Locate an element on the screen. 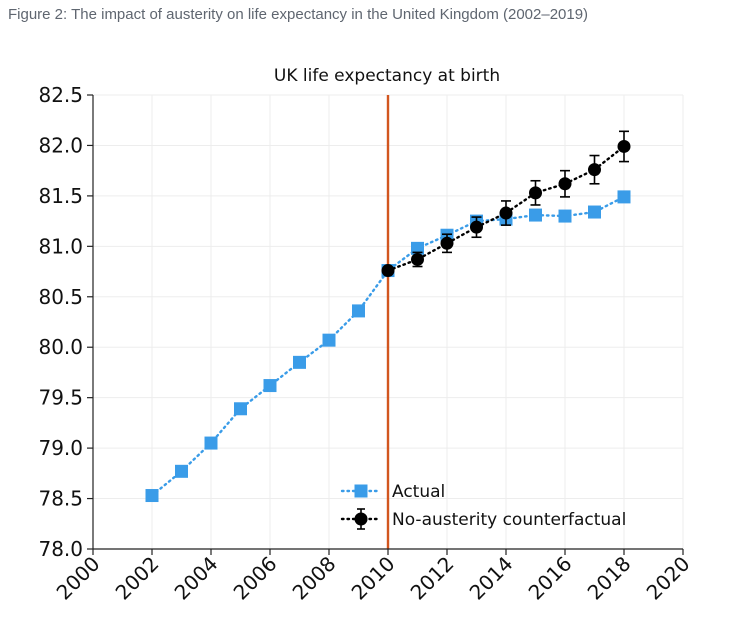 This screenshot has height=635, width=746. x-tick-label: 2014 is located at coordinates (491, 578).